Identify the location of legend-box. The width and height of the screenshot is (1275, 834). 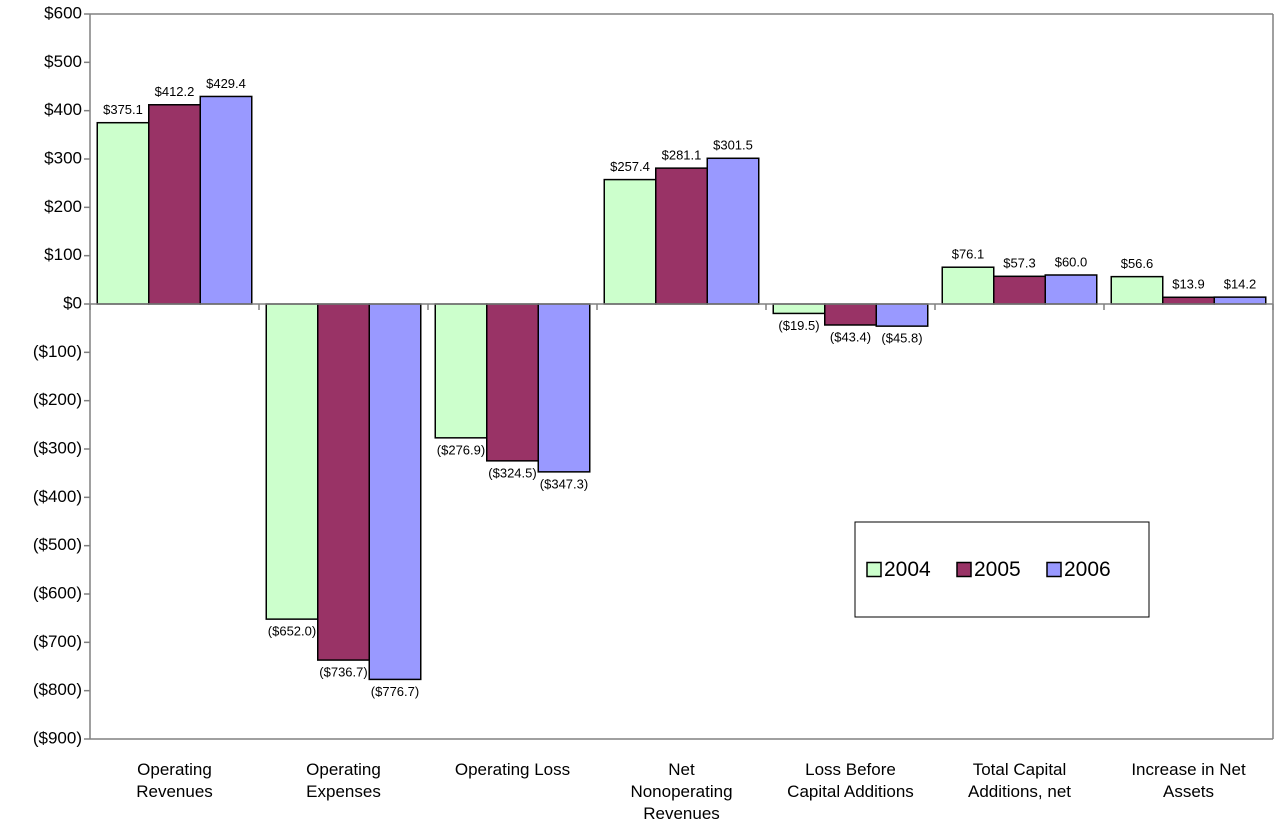
(1002, 569).